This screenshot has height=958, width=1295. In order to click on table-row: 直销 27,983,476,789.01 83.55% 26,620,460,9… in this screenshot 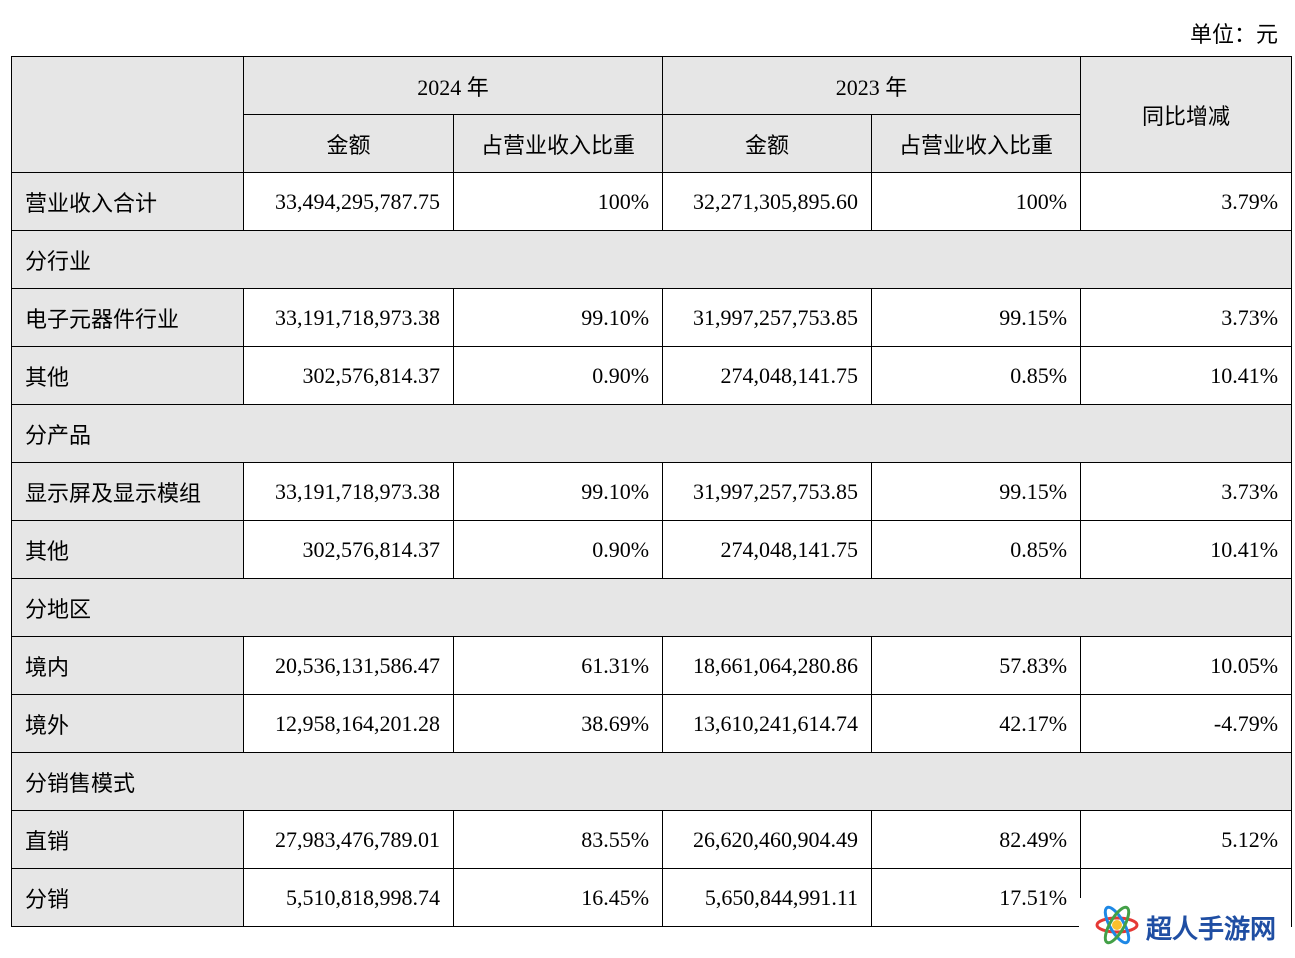, I will do `click(652, 839)`.